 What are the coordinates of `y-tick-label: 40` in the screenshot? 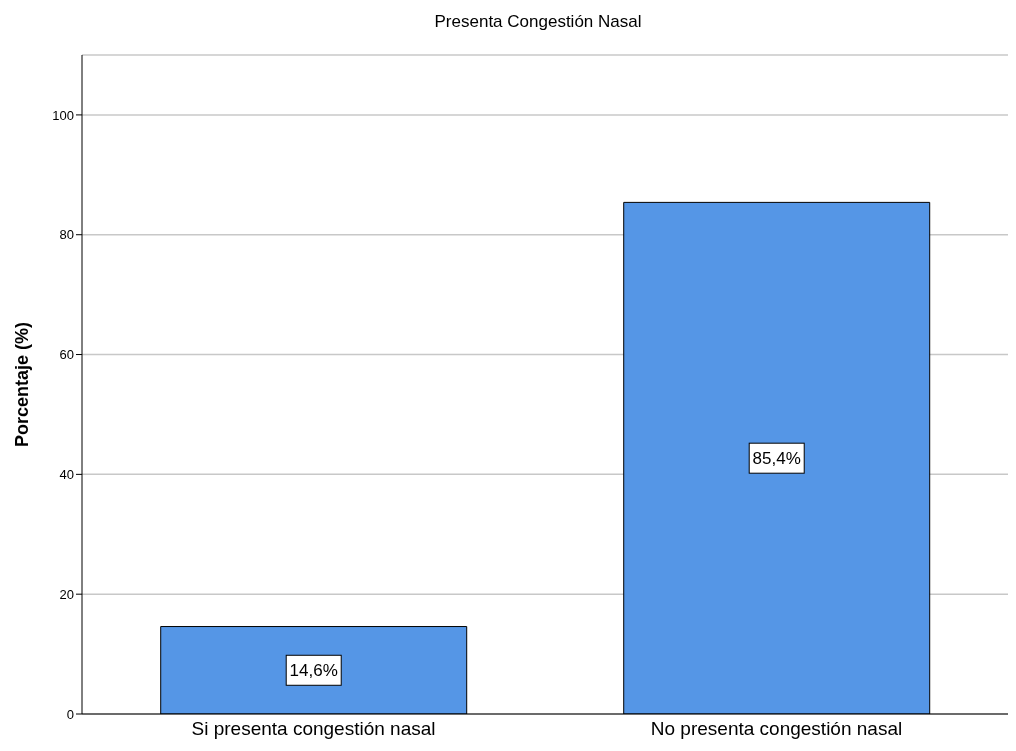 It's located at (66, 474).